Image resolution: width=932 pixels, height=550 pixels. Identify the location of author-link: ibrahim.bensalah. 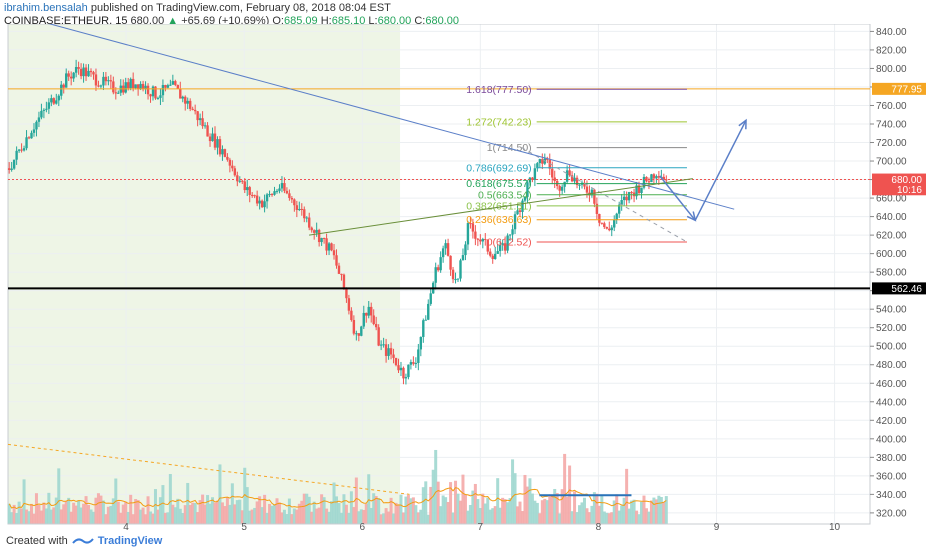
(46, 8).